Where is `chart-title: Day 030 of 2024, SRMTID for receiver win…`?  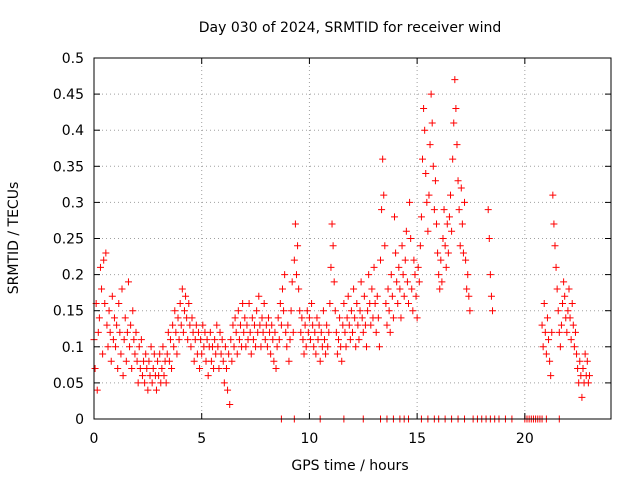
chart-title: Day 030 of 2024, SRMTID for receiver win… is located at coordinates (350, 28).